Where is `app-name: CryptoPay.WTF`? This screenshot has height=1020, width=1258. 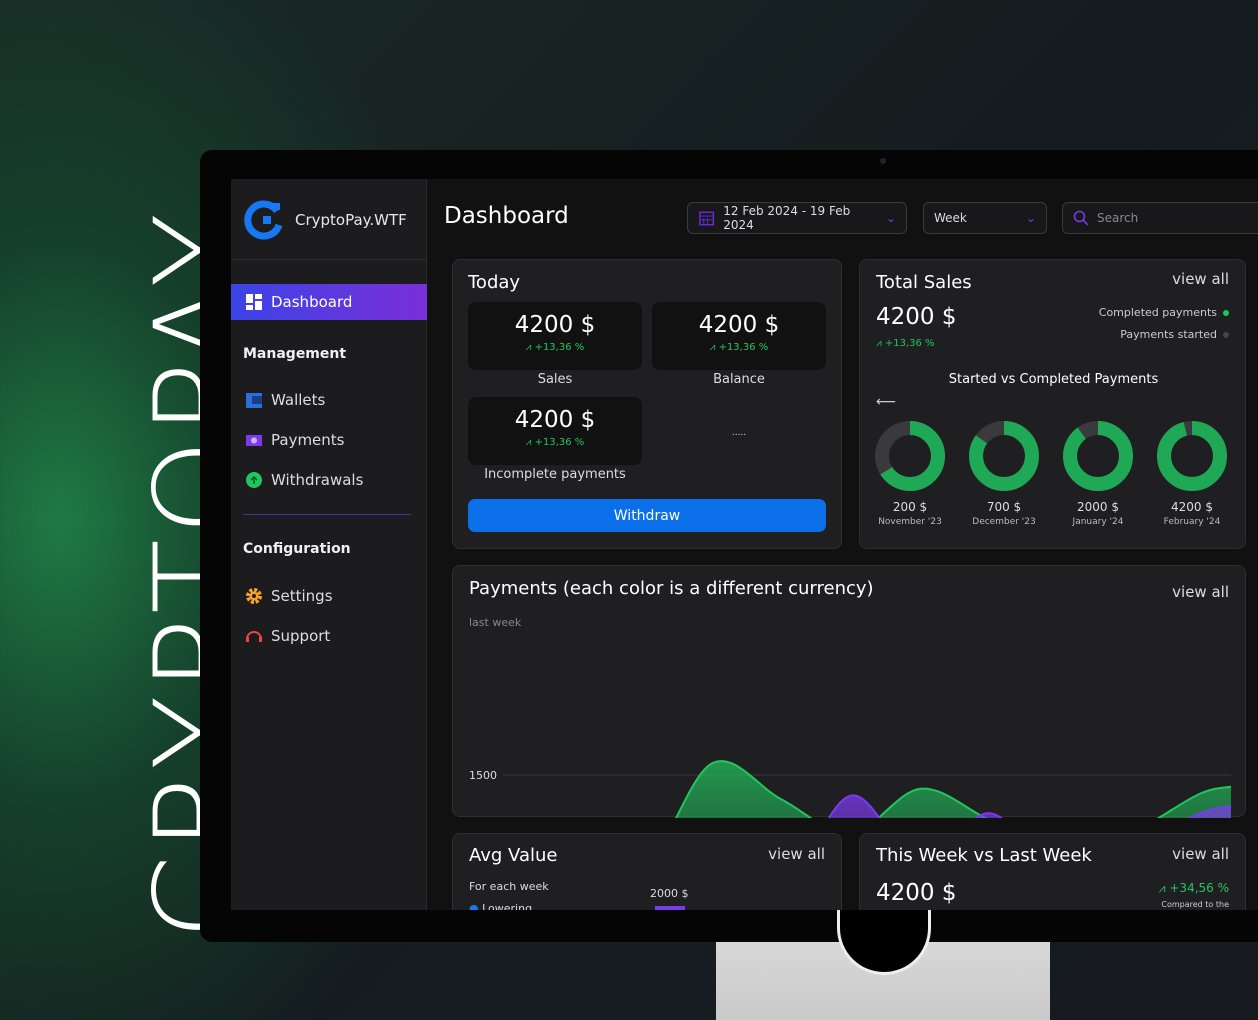 app-name: CryptoPay.WTF is located at coordinates (351, 220).